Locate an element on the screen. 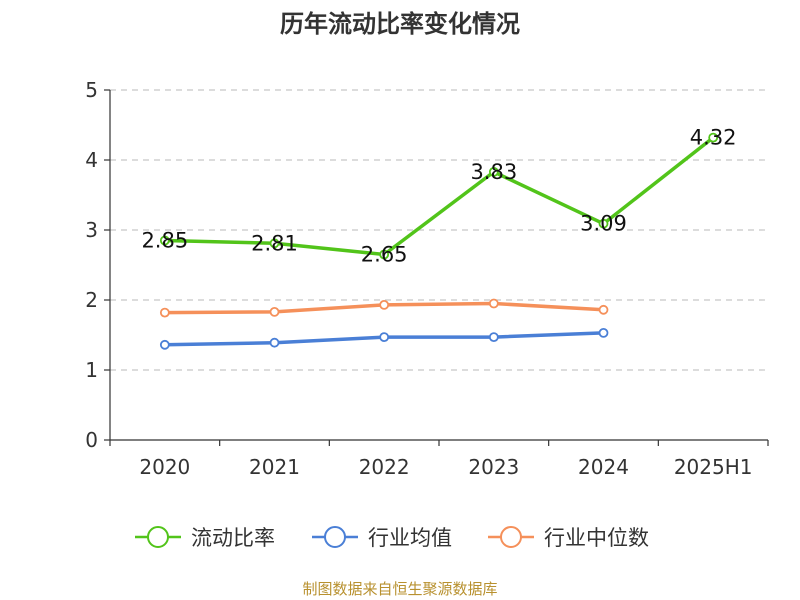  legend-label: 行业均值 is located at coordinates (410, 538).